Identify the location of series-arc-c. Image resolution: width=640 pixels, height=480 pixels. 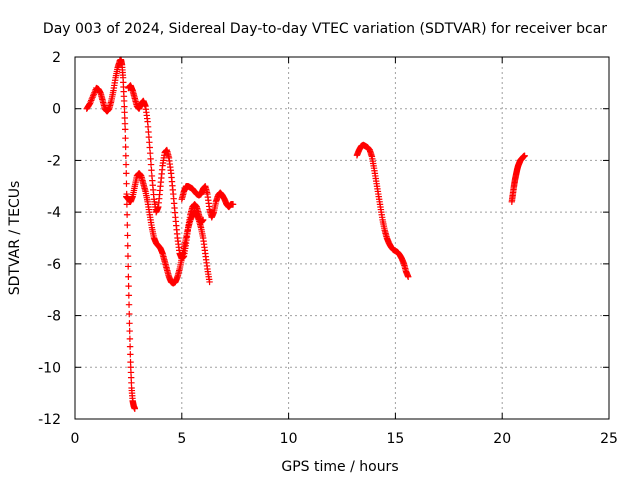
(166, 172).